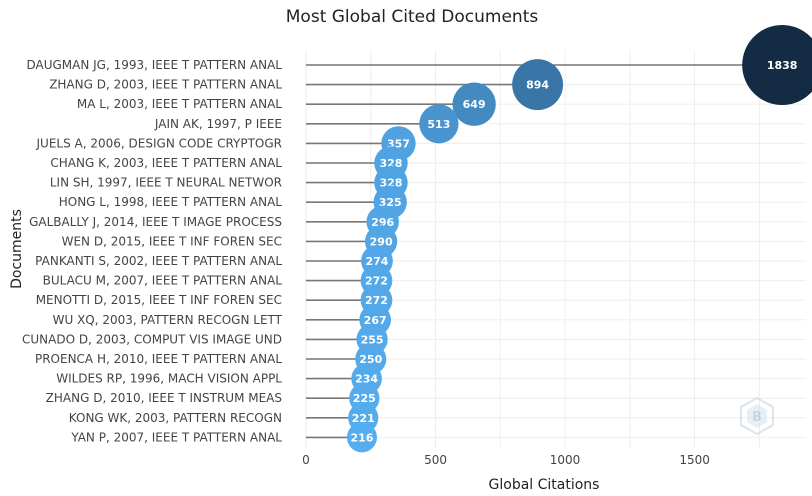 The image size is (812, 496). I want to click on document-label: PROENCA H, 2010, IEEE T PATTERN ANAL, so click(158, 359).